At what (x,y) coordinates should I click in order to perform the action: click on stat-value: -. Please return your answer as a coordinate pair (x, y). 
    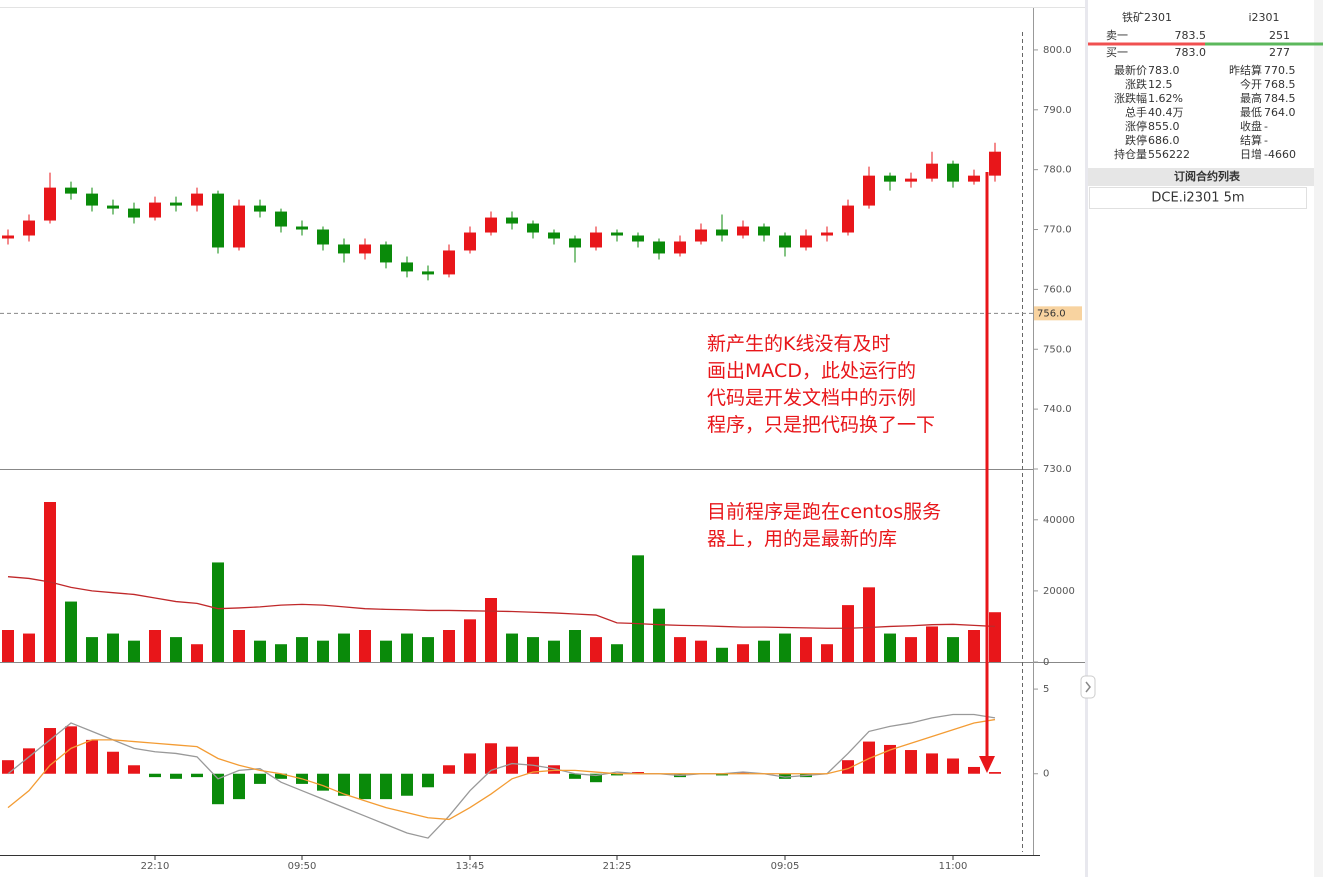
    Looking at the image, I should click on (1266, 126).